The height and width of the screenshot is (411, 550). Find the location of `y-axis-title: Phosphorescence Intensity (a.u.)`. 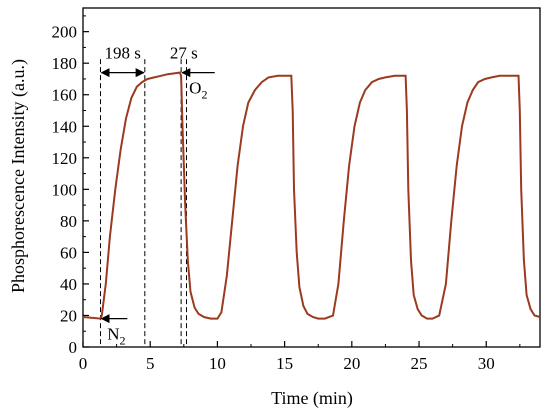

y-axis-title: Phosphorescence Intensity (a.u.) is located at coordinates (18, 176).